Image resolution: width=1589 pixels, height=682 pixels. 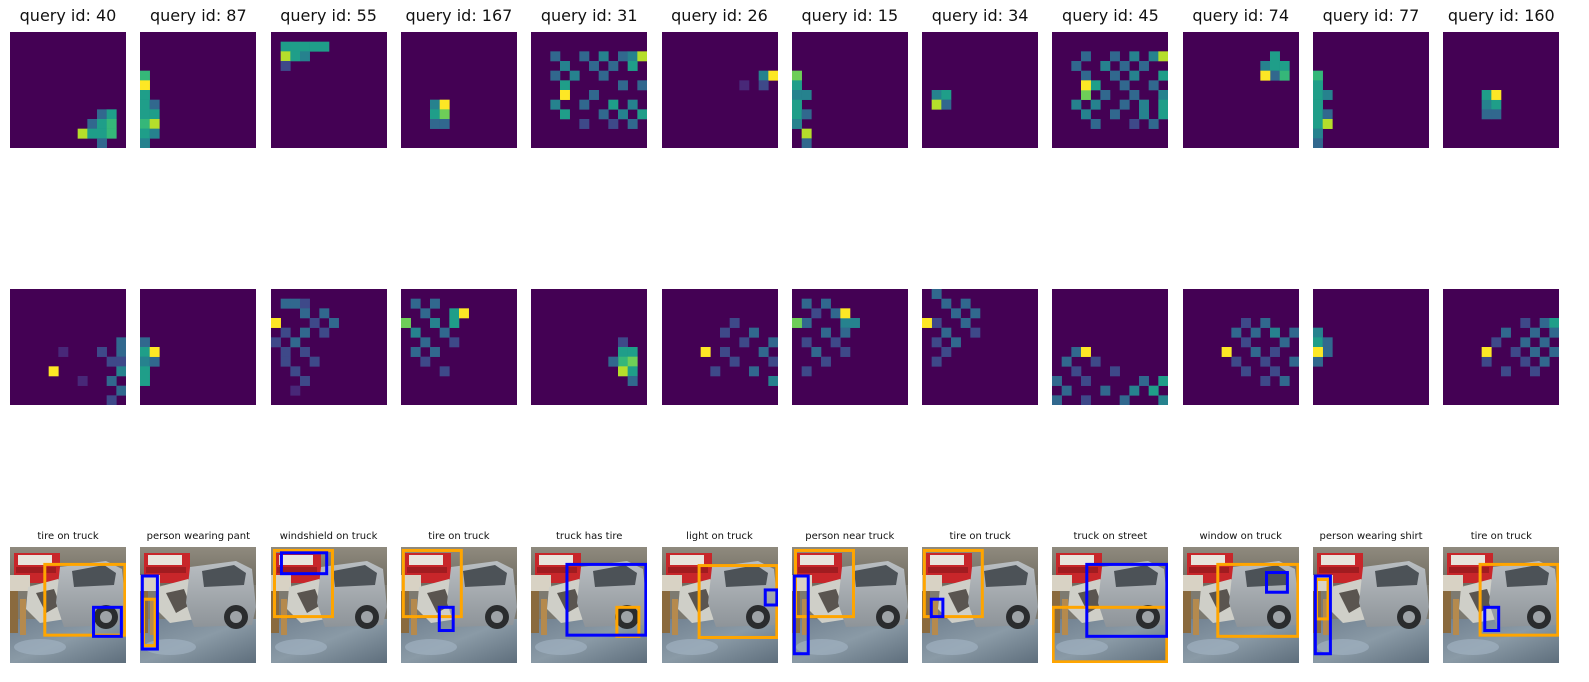 I want to click on query-column: query id: 26 light on truck, so click(x=719, y=341).